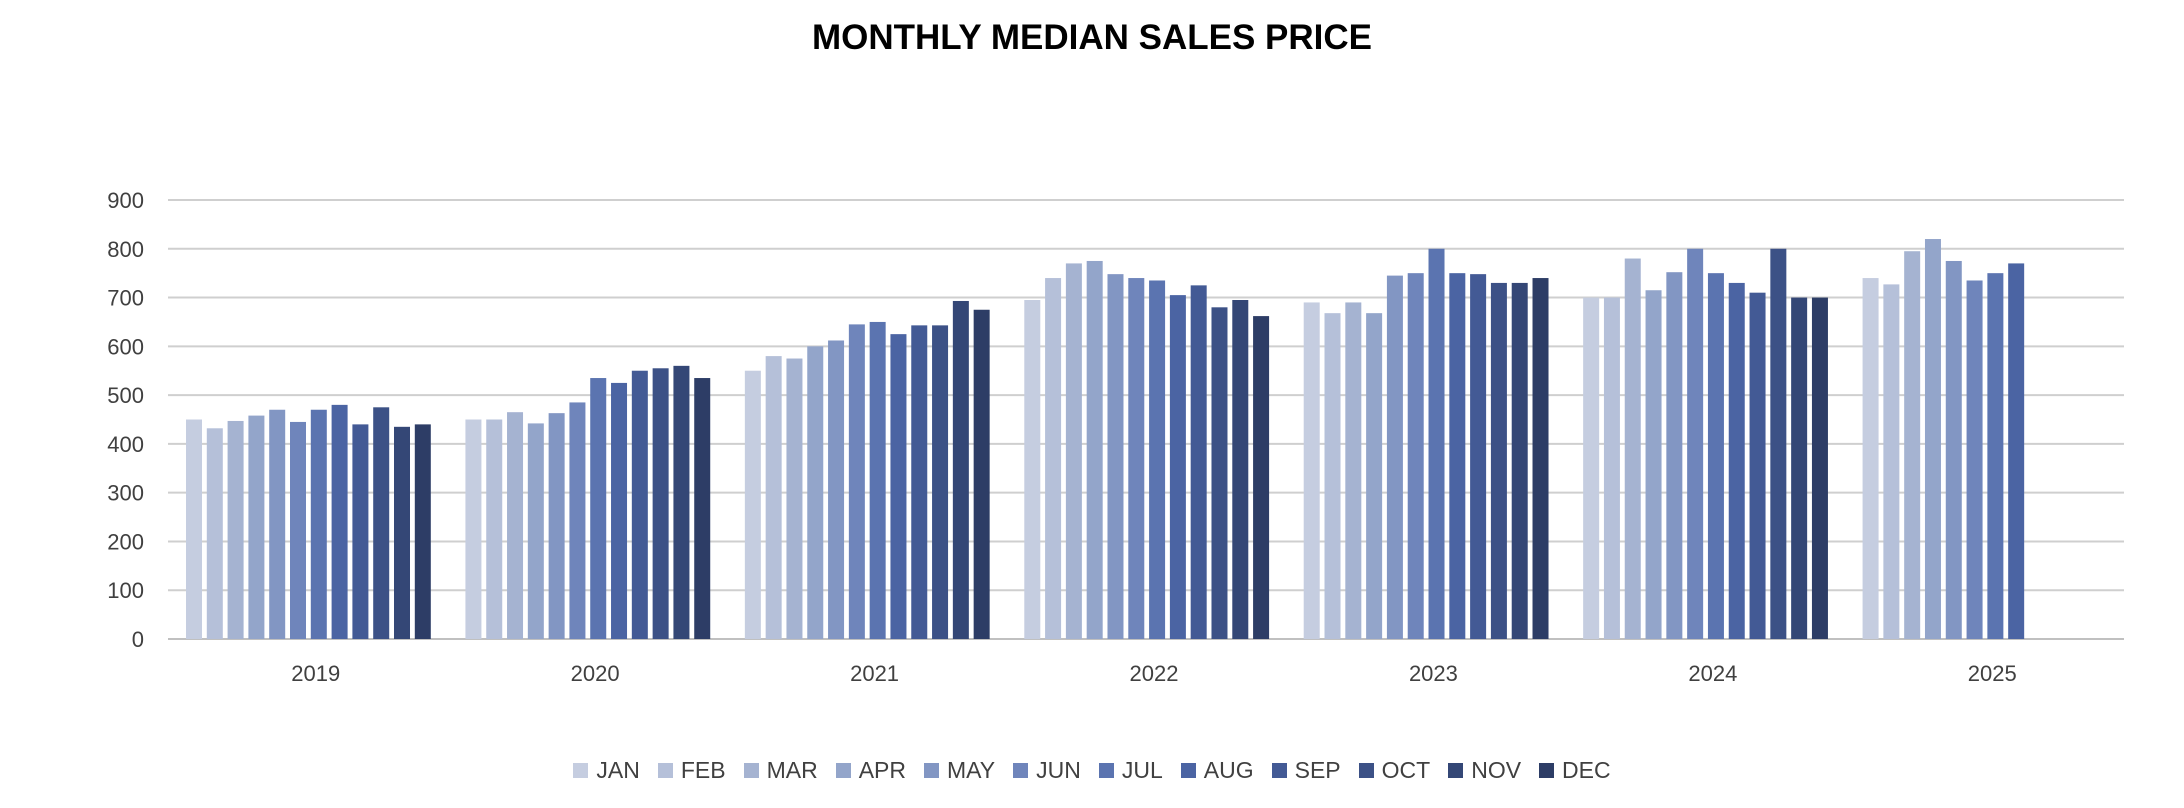  What do you see at coordinates (125, 298) in the screenshot?
I see `y-tick-label: 700` at bounding box center [125, 298].